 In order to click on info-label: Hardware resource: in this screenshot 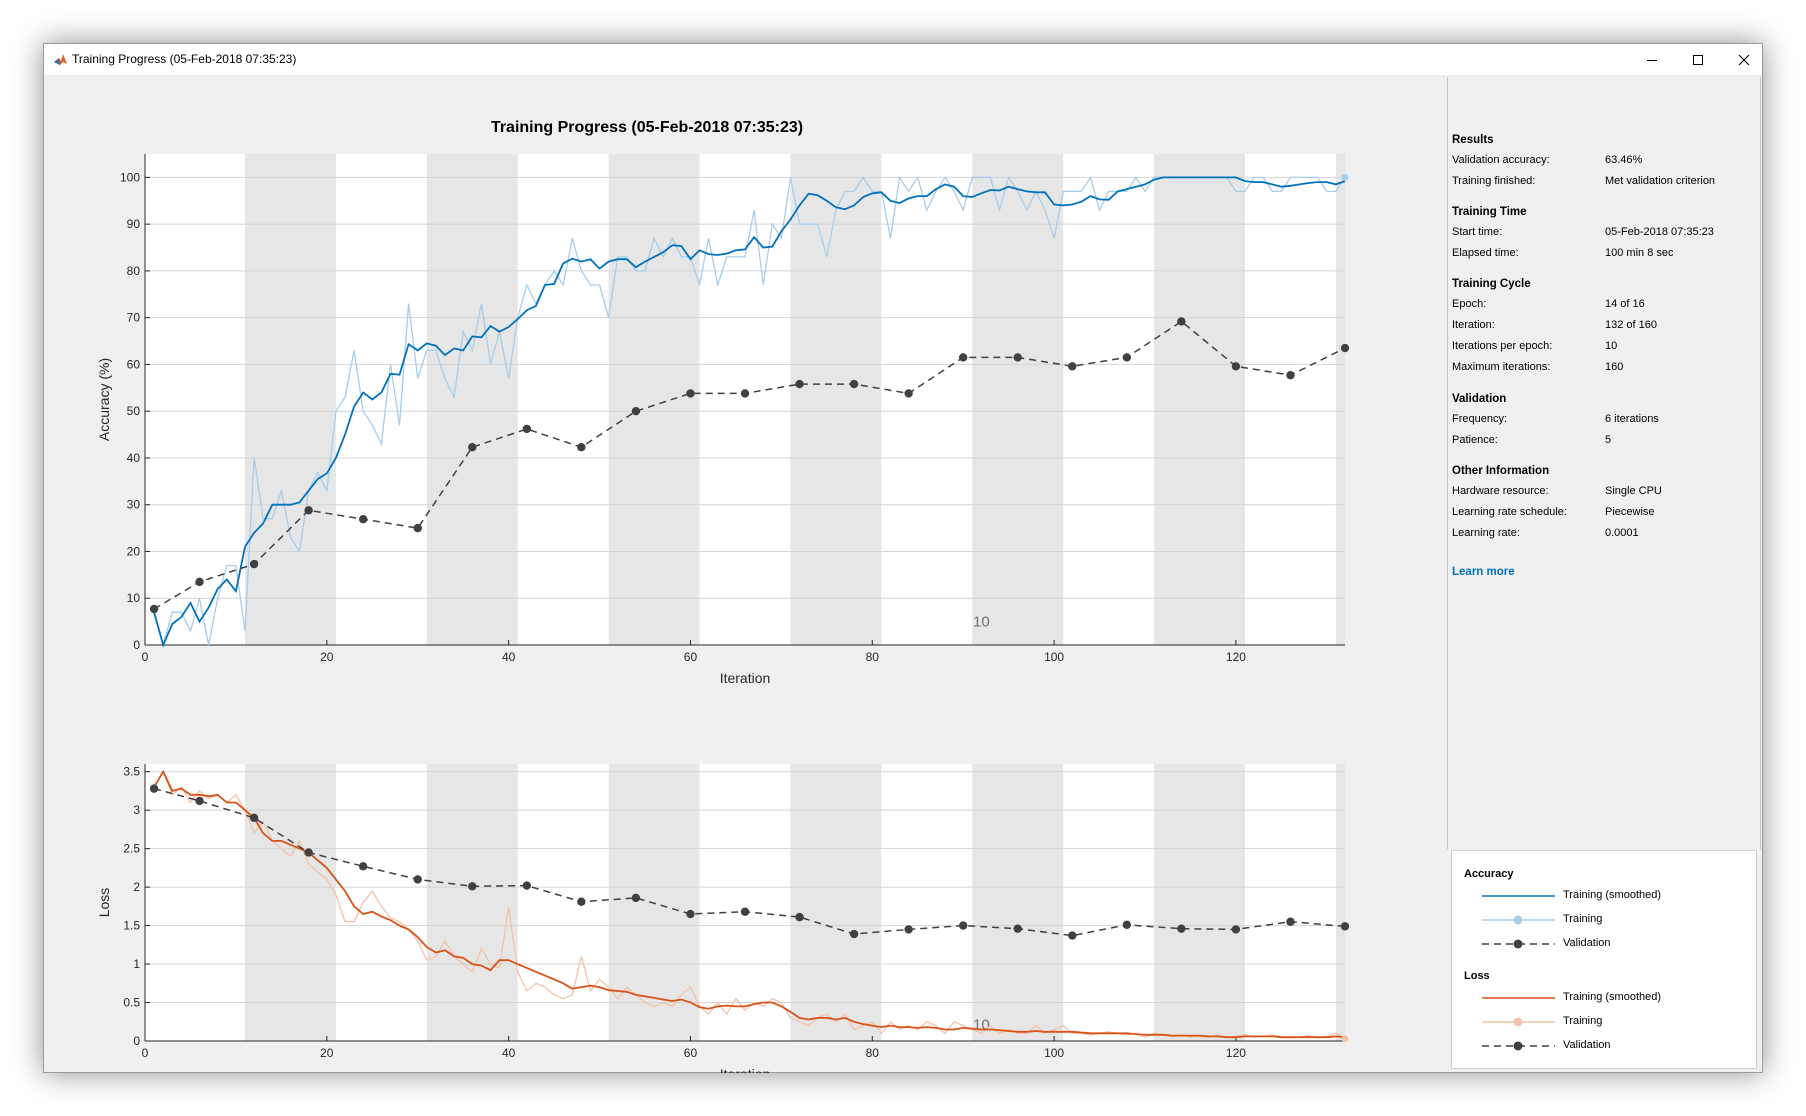, I will do `click(1500, 491)`.